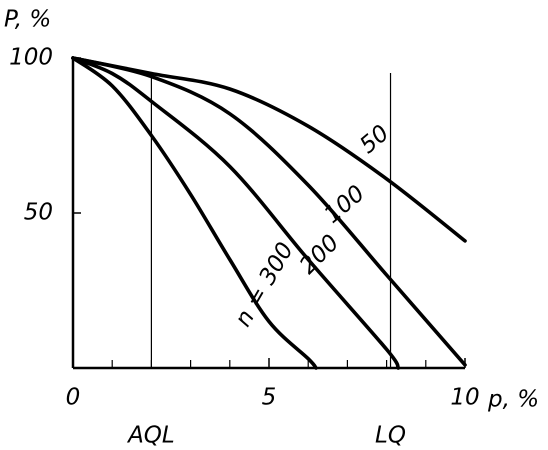 The image size is (548, 450). Describe the element at coordinates (150, 436) in the screenshot. I see `reference-label: AQL` at that location.